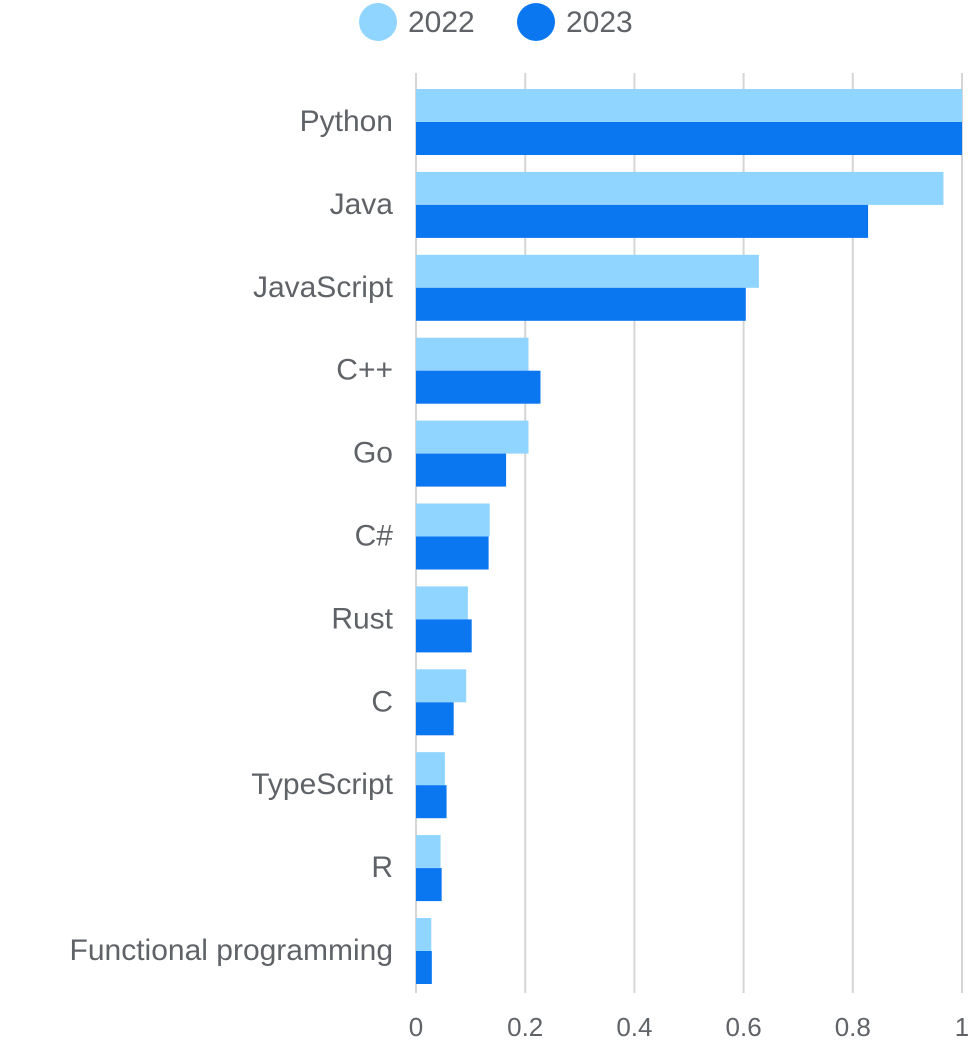 This screenshot has width=975, height=1053. What do you see at coordinates (373, 453) in the screenshot?
I see `category-label: Go` at bounding box center [373, 453].